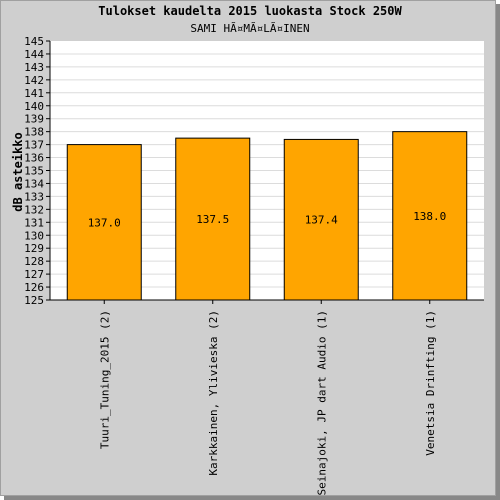 The image size is (500, 500). What do you see at coordinates (252, 498) in the screenshot?
I see `frame-shadow-bottom` at bounding box center [252, 498].